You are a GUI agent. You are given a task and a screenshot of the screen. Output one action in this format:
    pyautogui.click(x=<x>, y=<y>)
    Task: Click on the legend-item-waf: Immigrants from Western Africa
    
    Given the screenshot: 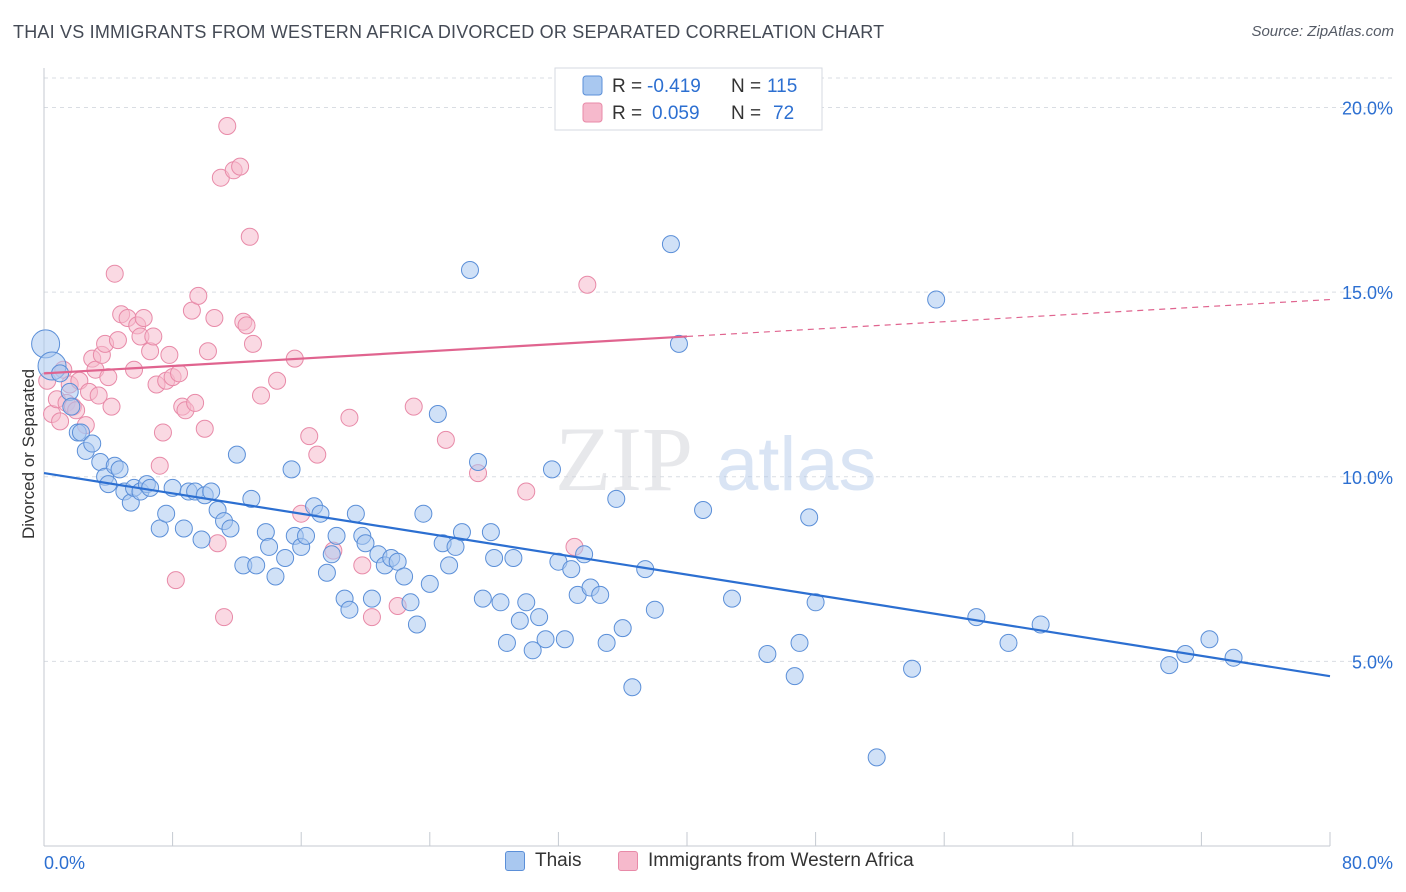 What is the action you would take?
    pyautogui.click(x=766, y=861)
    